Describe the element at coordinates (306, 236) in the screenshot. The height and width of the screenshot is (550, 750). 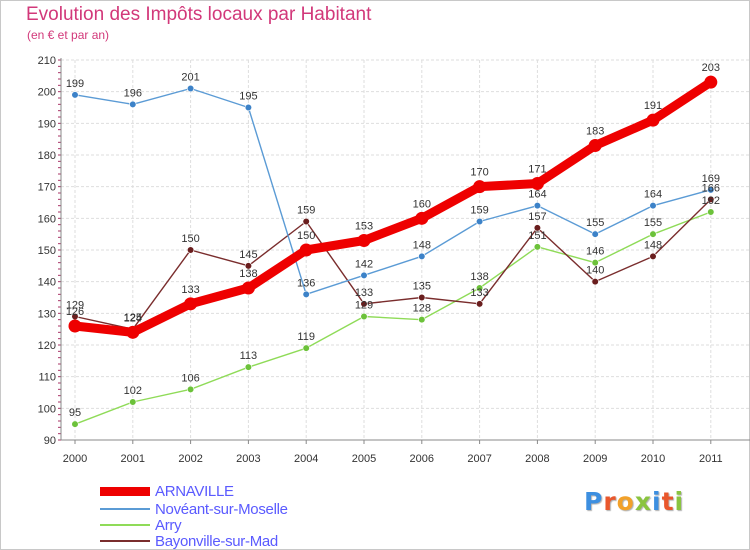
I see `data-label-arnaville: 150` at that location.